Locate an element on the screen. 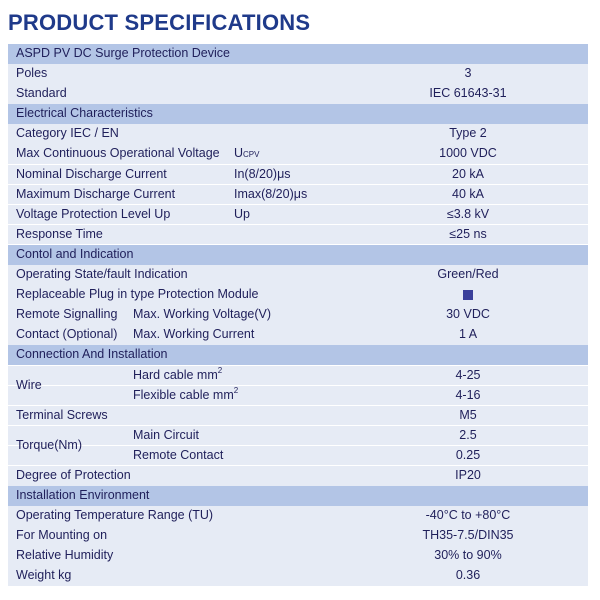 This screenshot has height=600, width=600. row-sublabel: Max. Working Voltage(V) is located at coordinates (202, 314).